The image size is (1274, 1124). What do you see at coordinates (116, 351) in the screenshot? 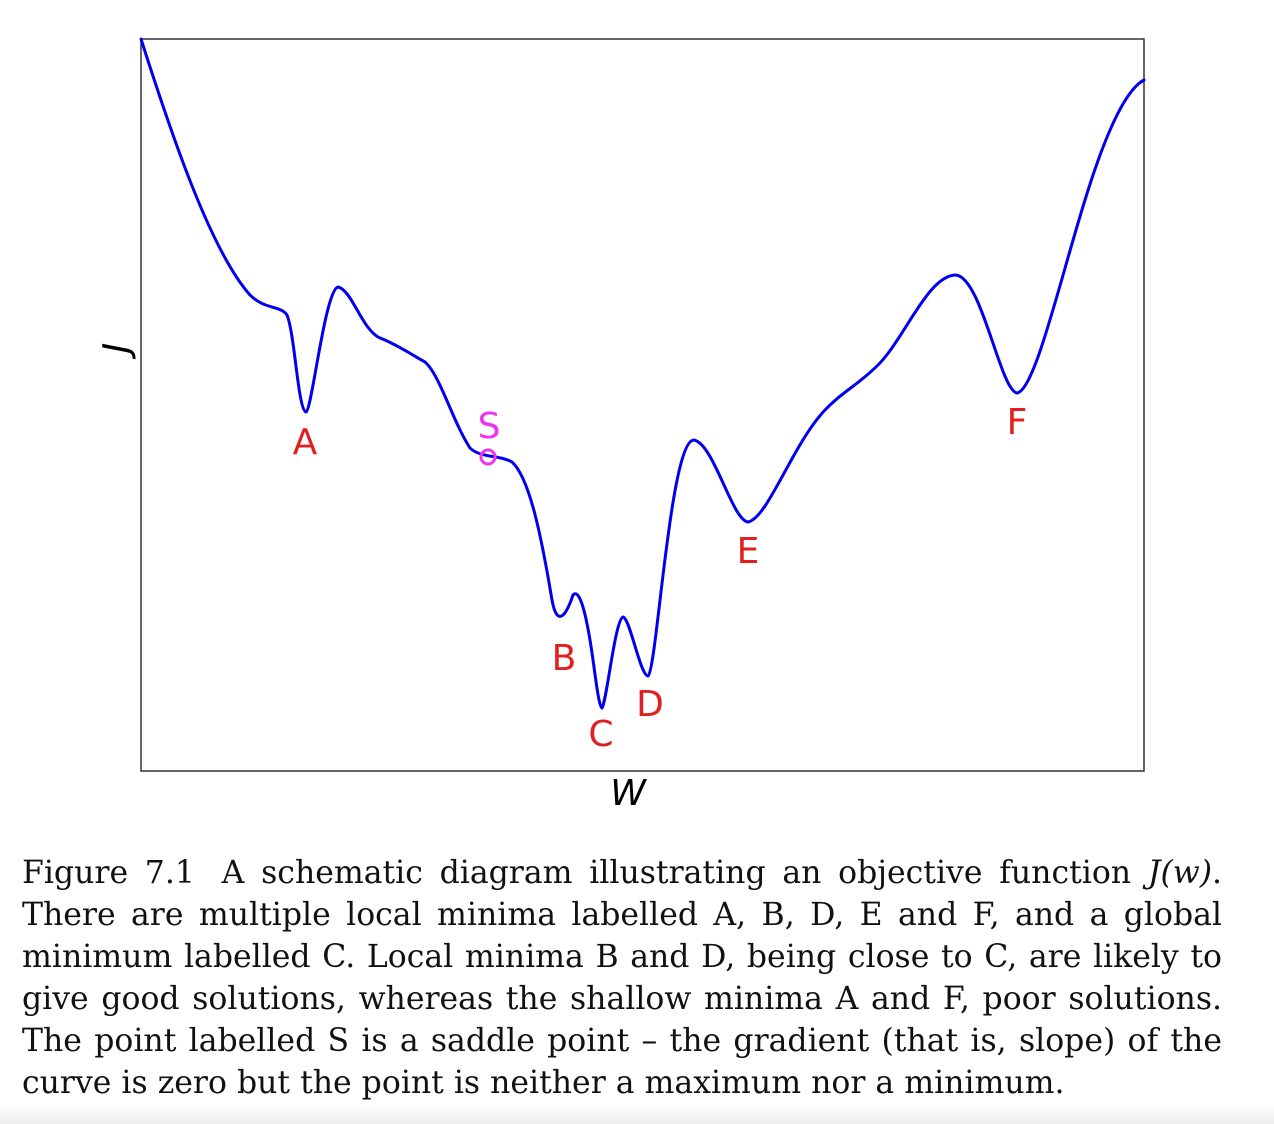
I see `y-axis-label: J` at bounding box center [116, 351].